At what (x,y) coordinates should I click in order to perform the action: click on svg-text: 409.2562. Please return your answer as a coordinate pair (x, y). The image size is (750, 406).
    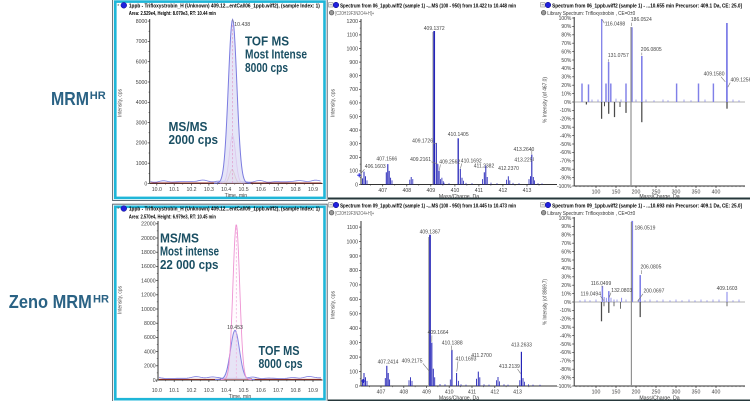
    Looking at the image, I should click on (449, 162).